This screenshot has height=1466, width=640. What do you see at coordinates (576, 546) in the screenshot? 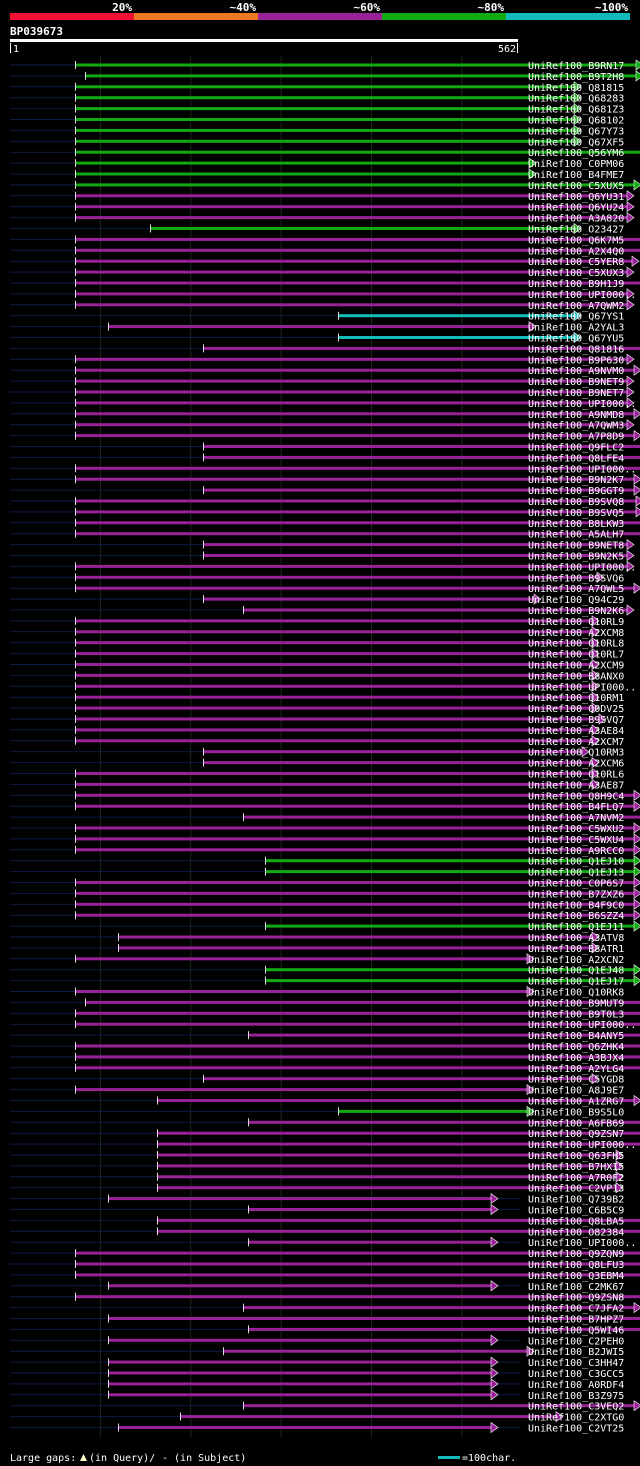
I see `hit-label: UniRef100_B9NET8` at bounding box center [576, 546].